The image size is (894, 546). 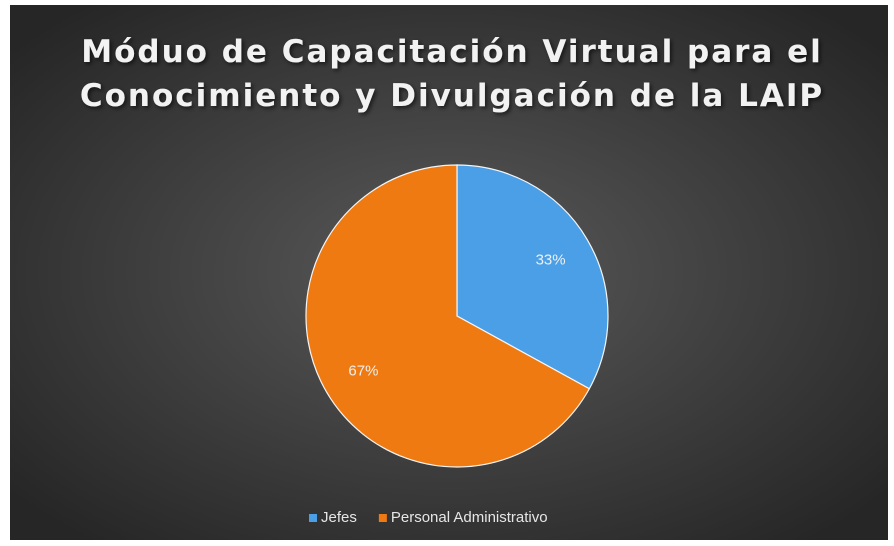 I want to click on chart-title: Móduo de Capacitación Virtual para el, so click(x=452, y=52).